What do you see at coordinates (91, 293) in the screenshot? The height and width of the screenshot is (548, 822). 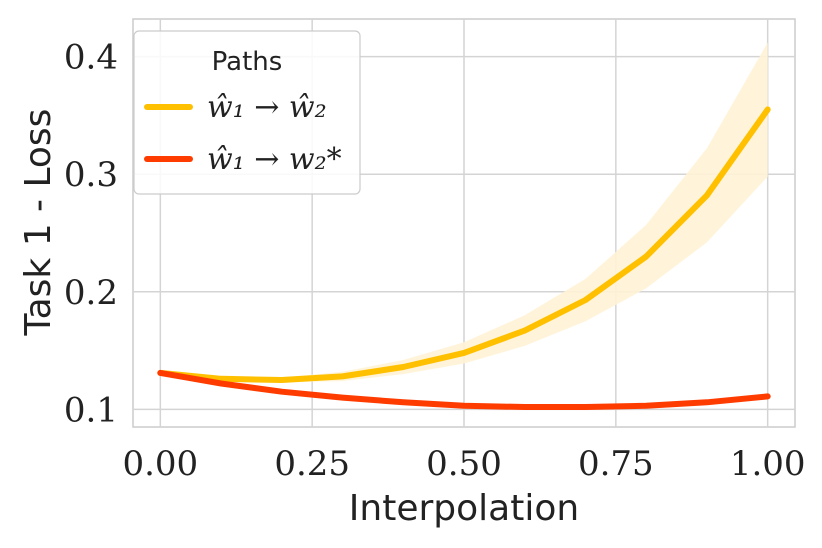 I see `y-tick-label: 0.2` at bounding box center [91, 293].